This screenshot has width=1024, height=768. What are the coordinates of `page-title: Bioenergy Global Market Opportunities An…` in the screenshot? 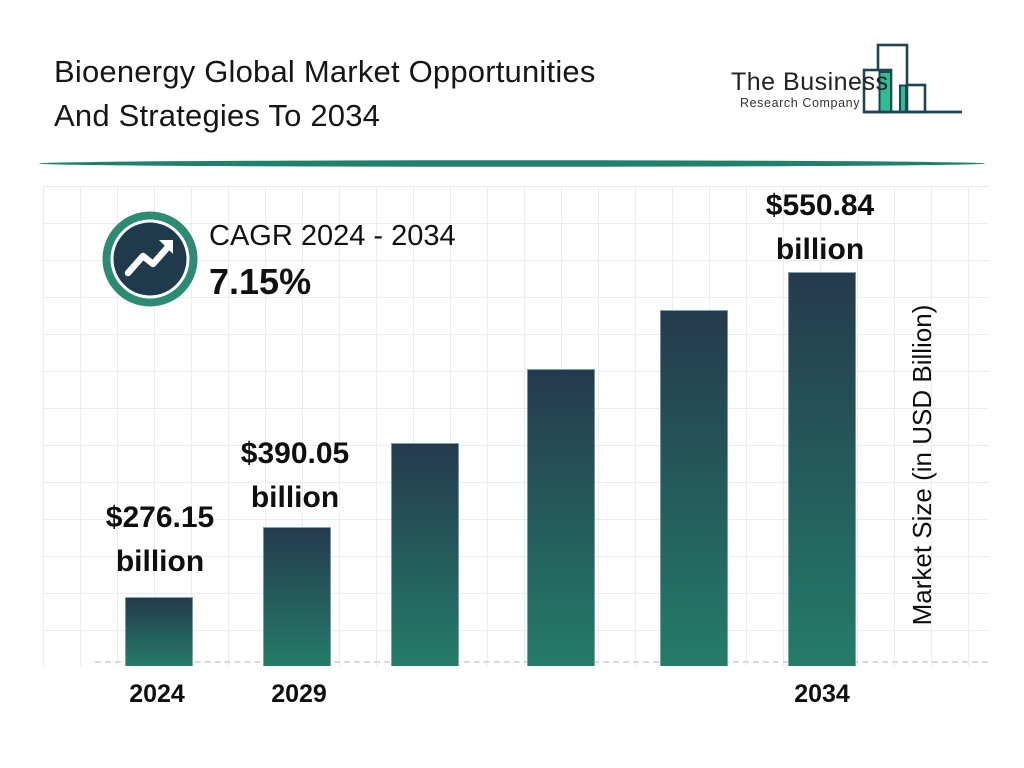 It's located at (374, 94).